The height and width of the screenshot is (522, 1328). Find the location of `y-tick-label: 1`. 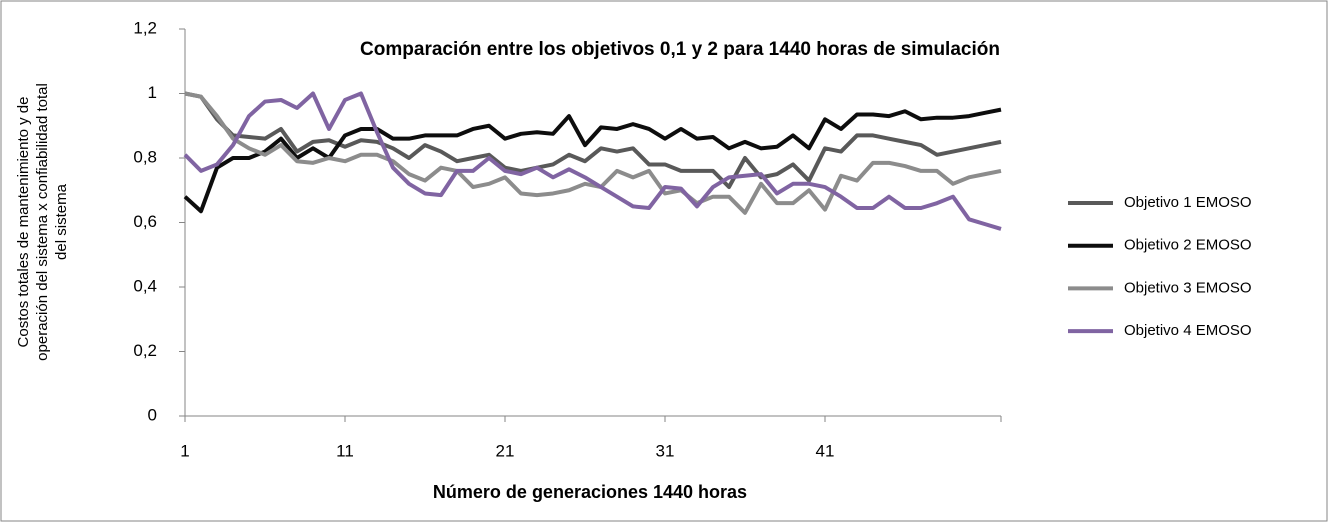

y-tick-label: 1 is located at coordinates (152, 92).